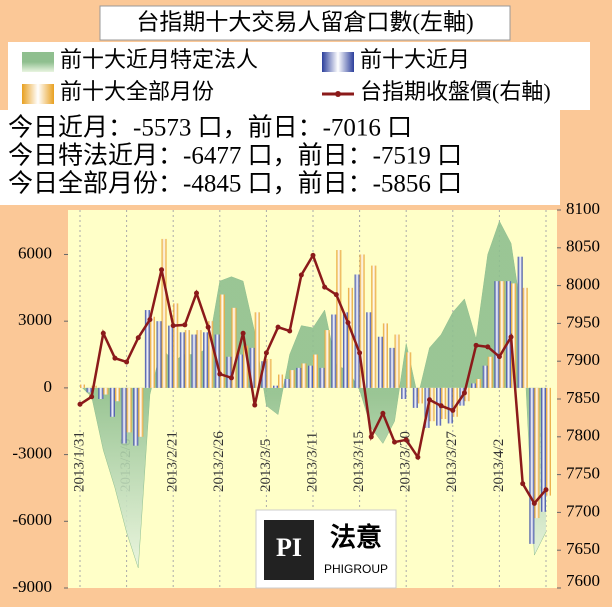  What do you see at coordinates (583, 284) in the screenshot?
I see `y2-tick-label: 8000` at bounding box center [583, 284].